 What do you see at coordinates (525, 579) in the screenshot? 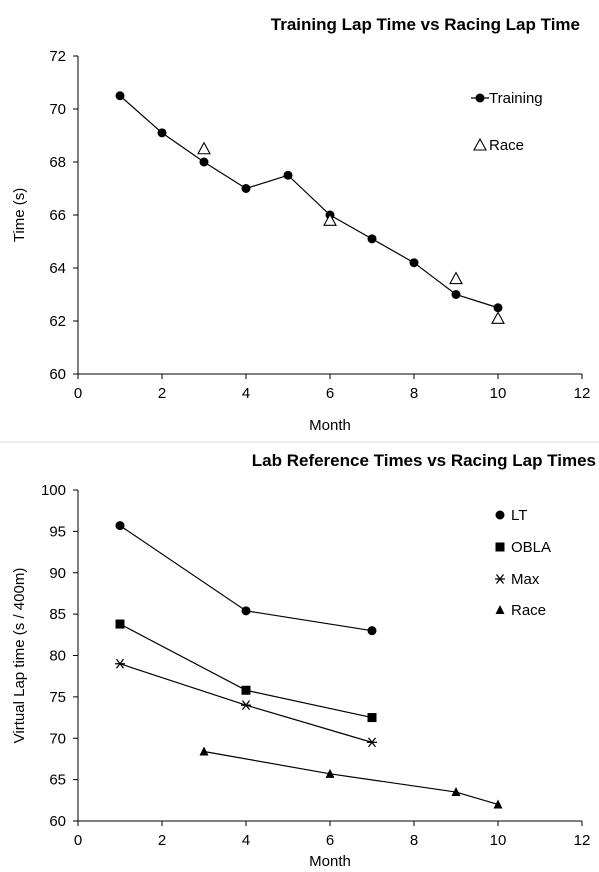
I see `legend-label-max: Max` at bounding box center [525, 579].